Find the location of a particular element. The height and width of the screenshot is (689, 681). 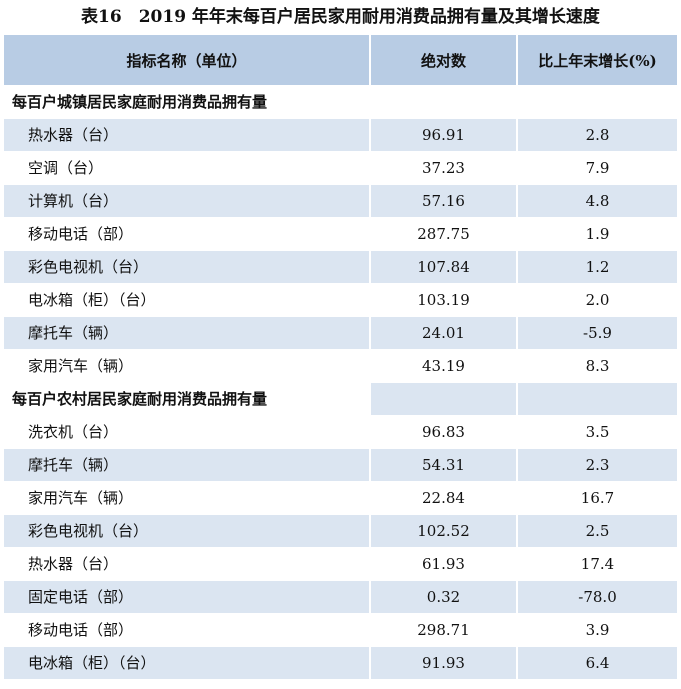

table-row: 热水器（台） 61.93 17.4 is located at coordinates (340, 564).